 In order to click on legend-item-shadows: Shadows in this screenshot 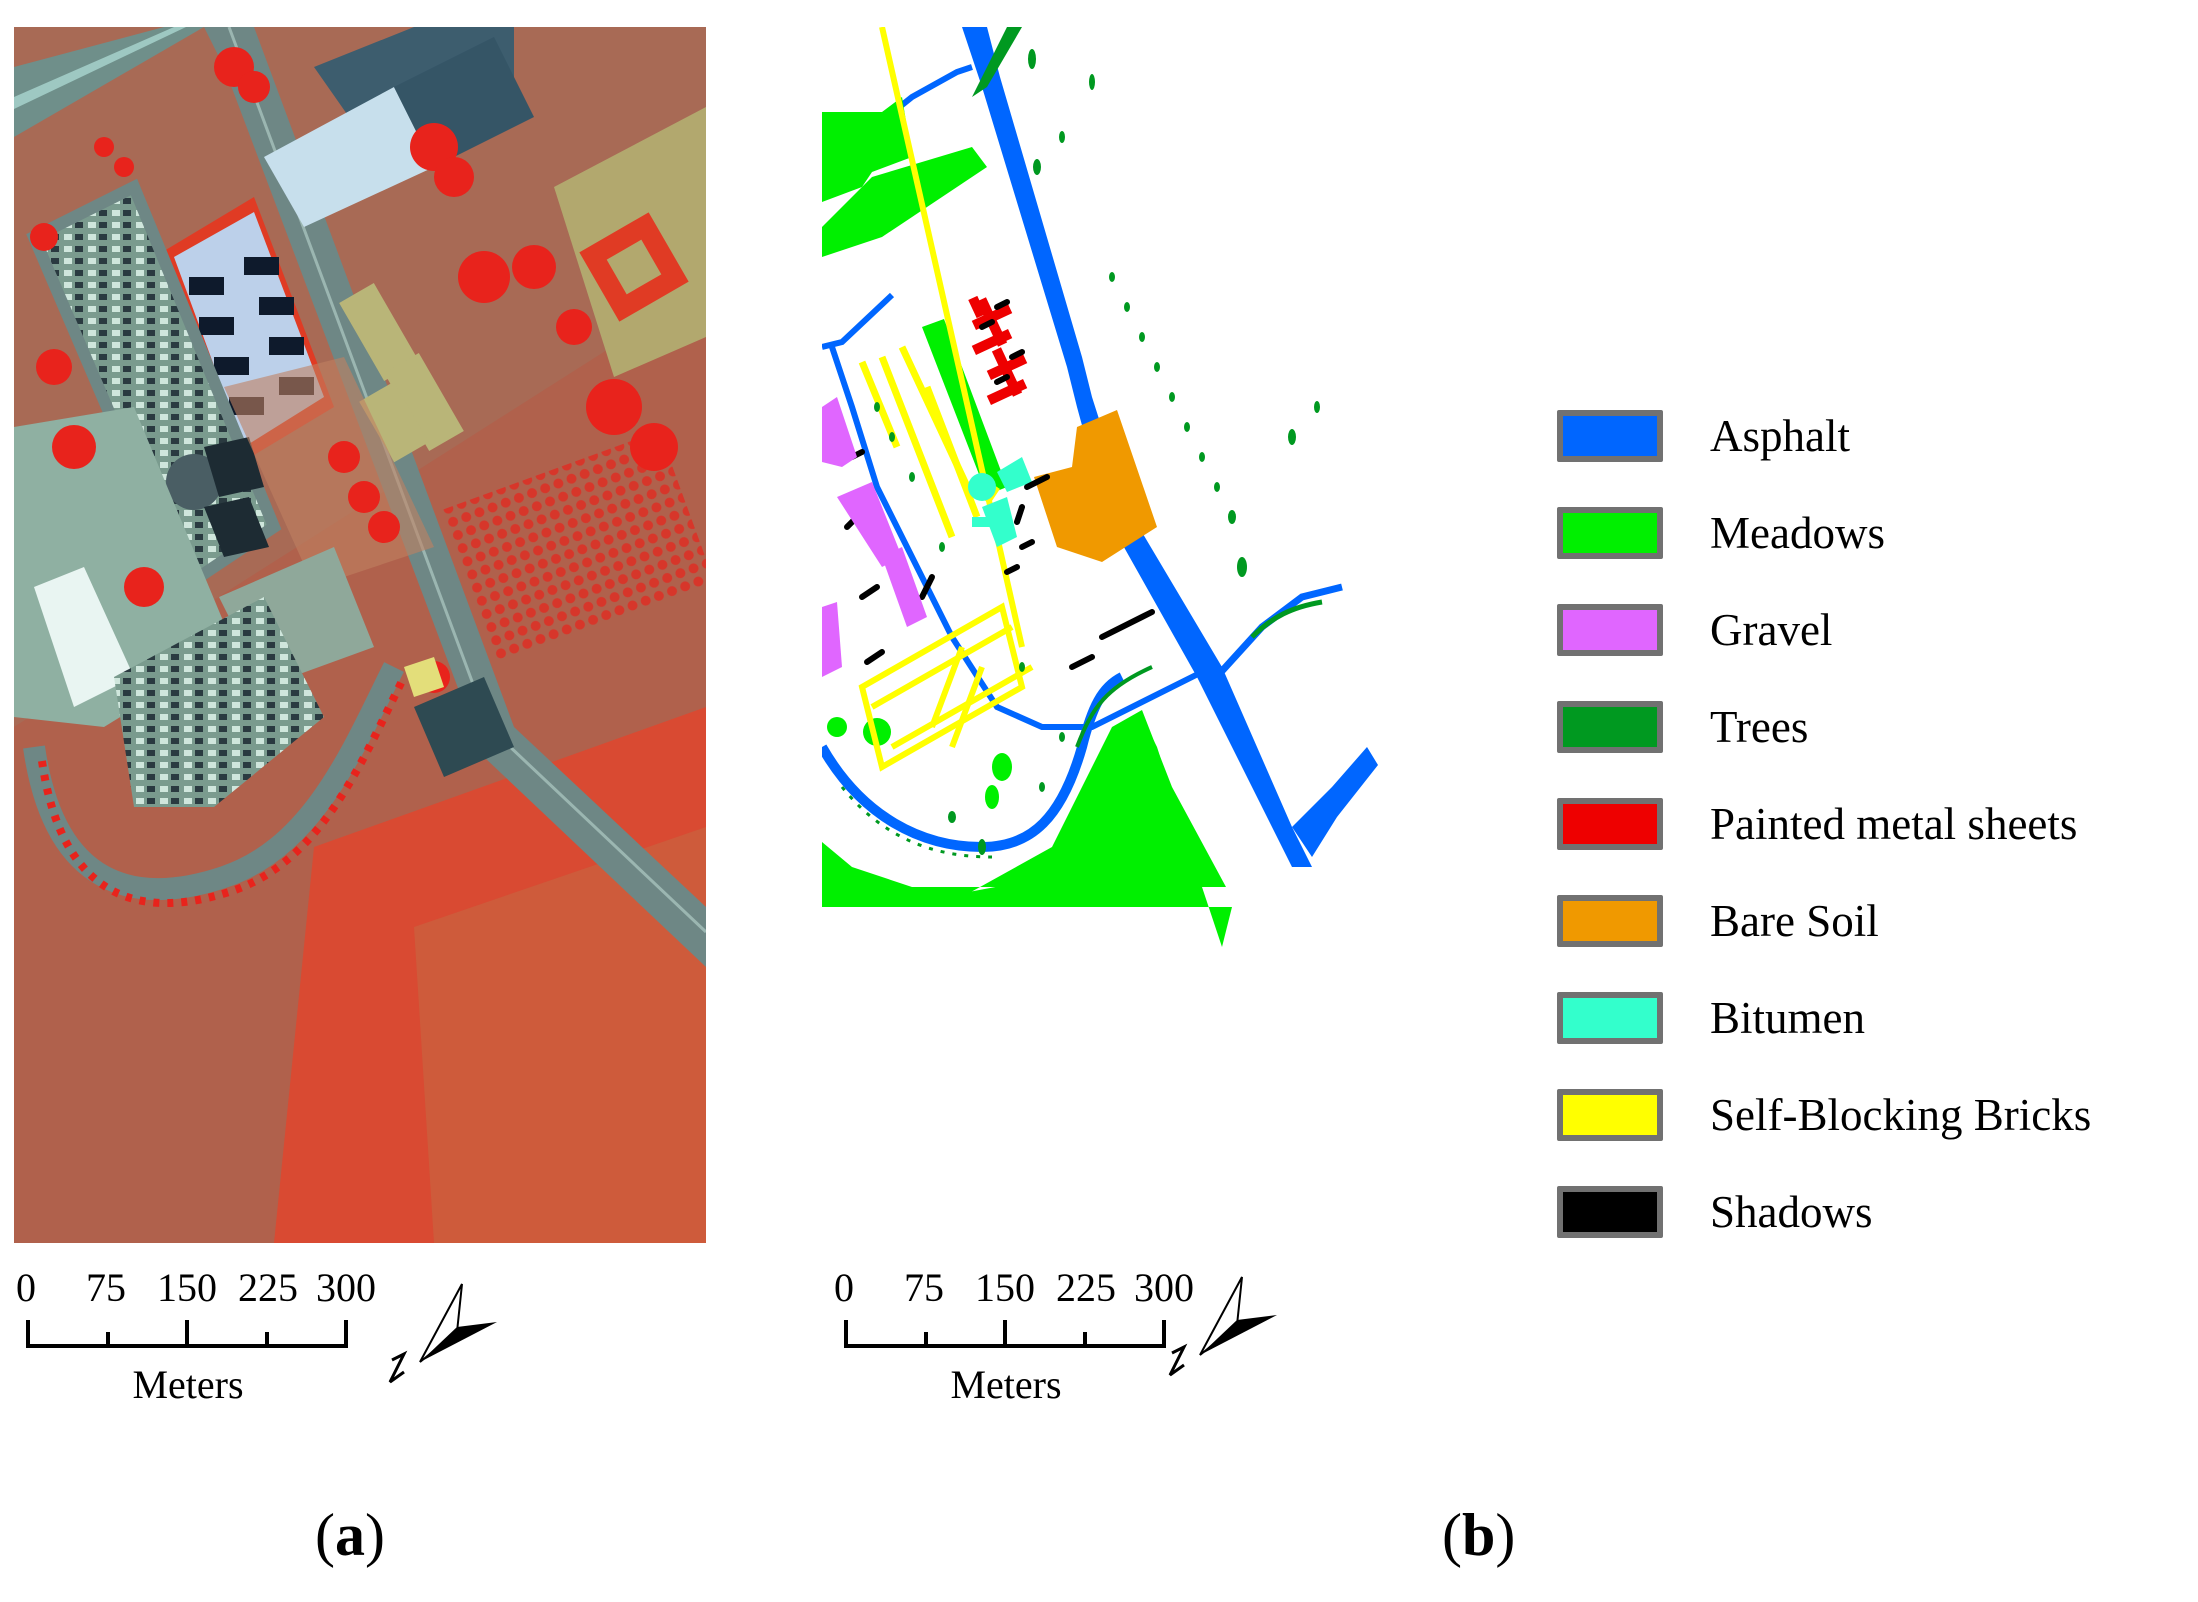, I will do `click(1877, 1218)`.